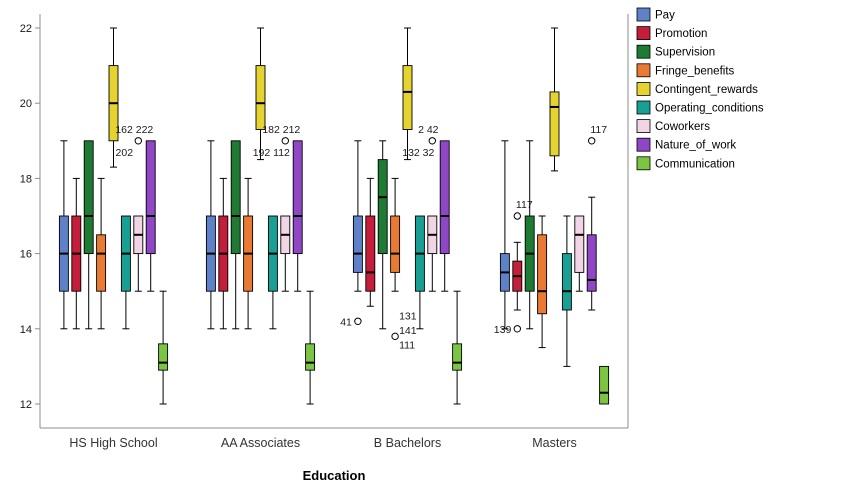  Describe the element at coordinates (529, 235) in the screenshot. I see `box-supervision-masters` at that location.